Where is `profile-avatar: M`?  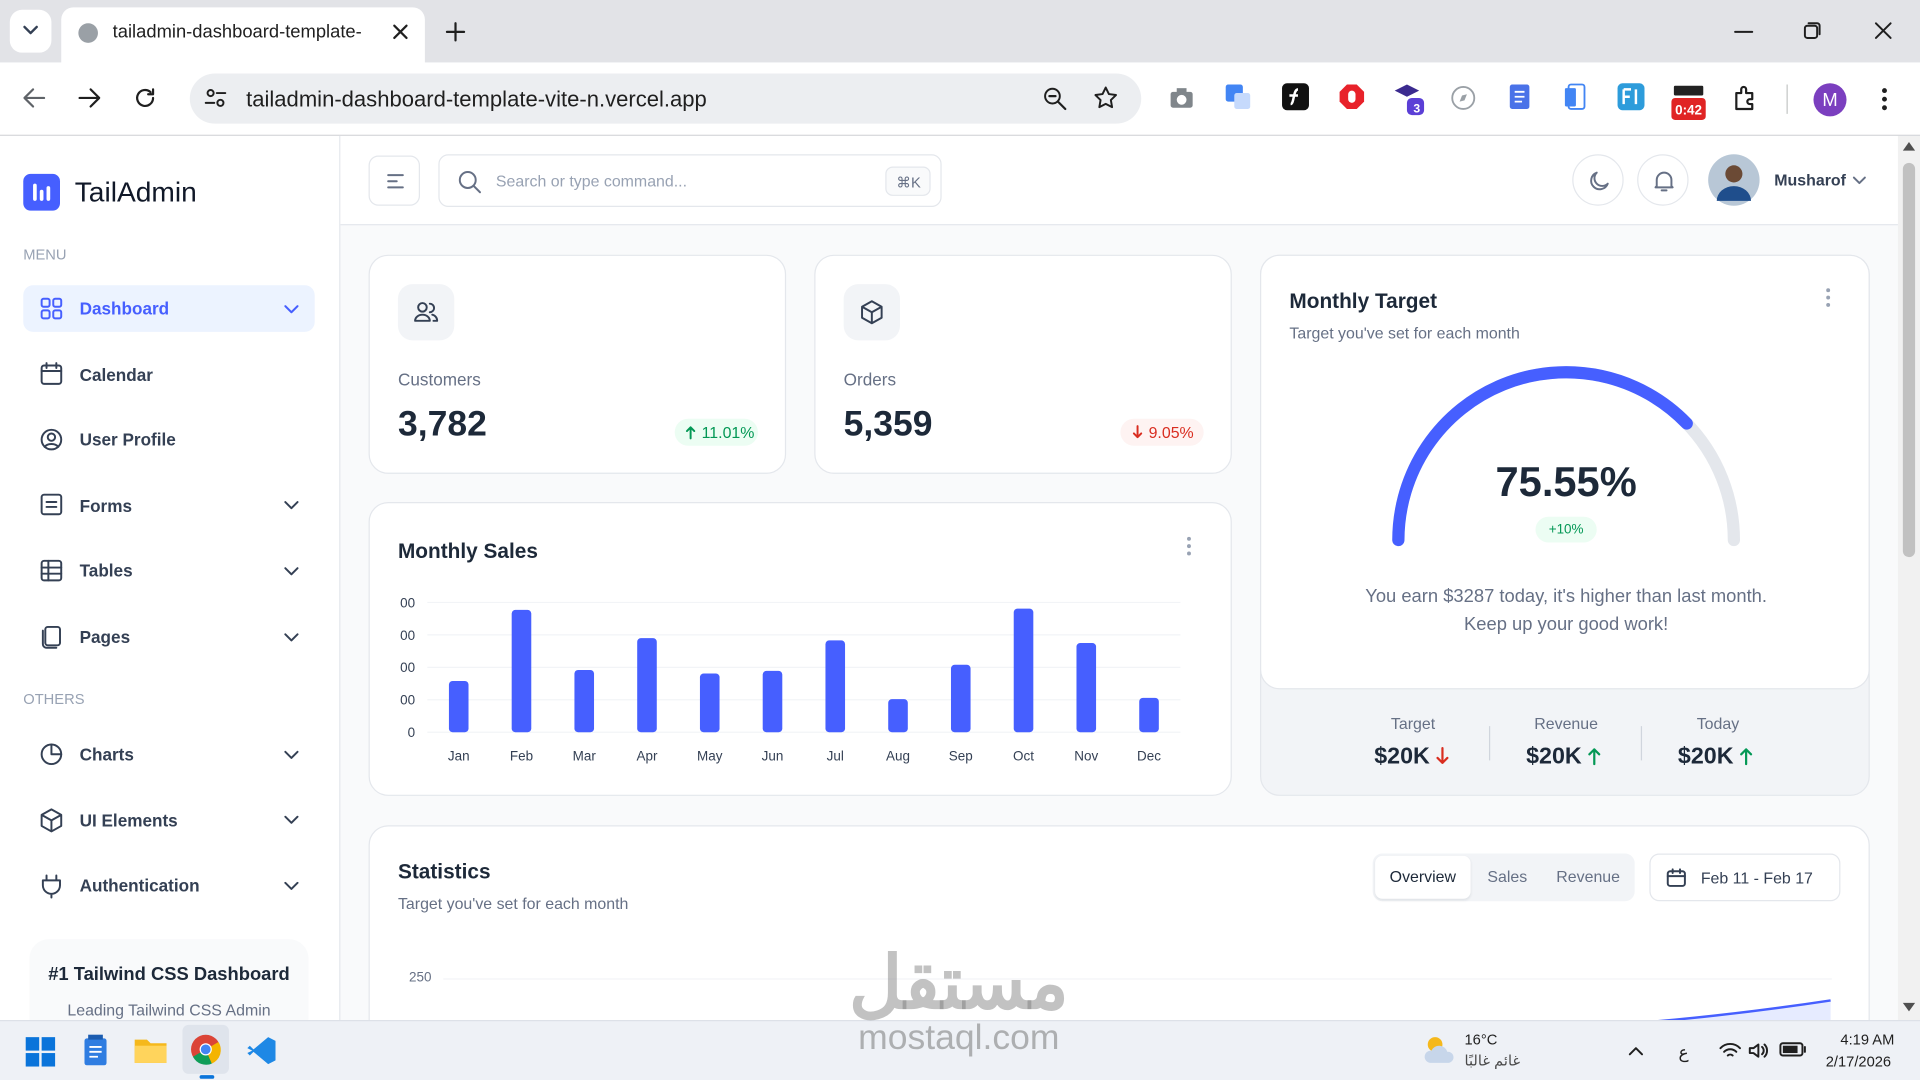 profile-avatar: M is located at coordinates (1830, 100).